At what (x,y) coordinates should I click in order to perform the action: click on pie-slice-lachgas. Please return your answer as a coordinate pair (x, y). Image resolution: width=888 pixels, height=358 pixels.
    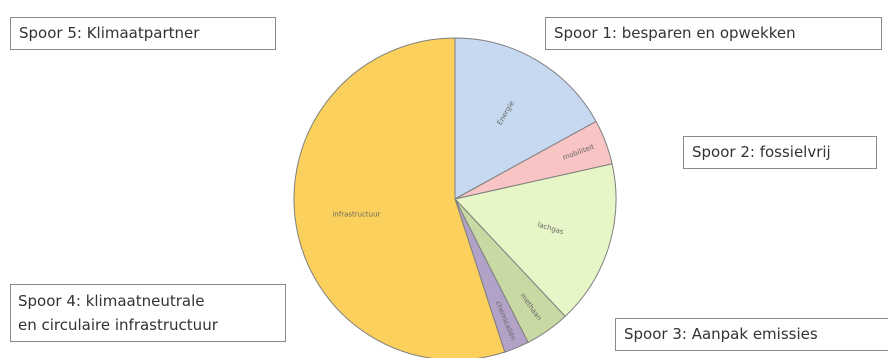
    Looking at the image, I should click on (535, 240).